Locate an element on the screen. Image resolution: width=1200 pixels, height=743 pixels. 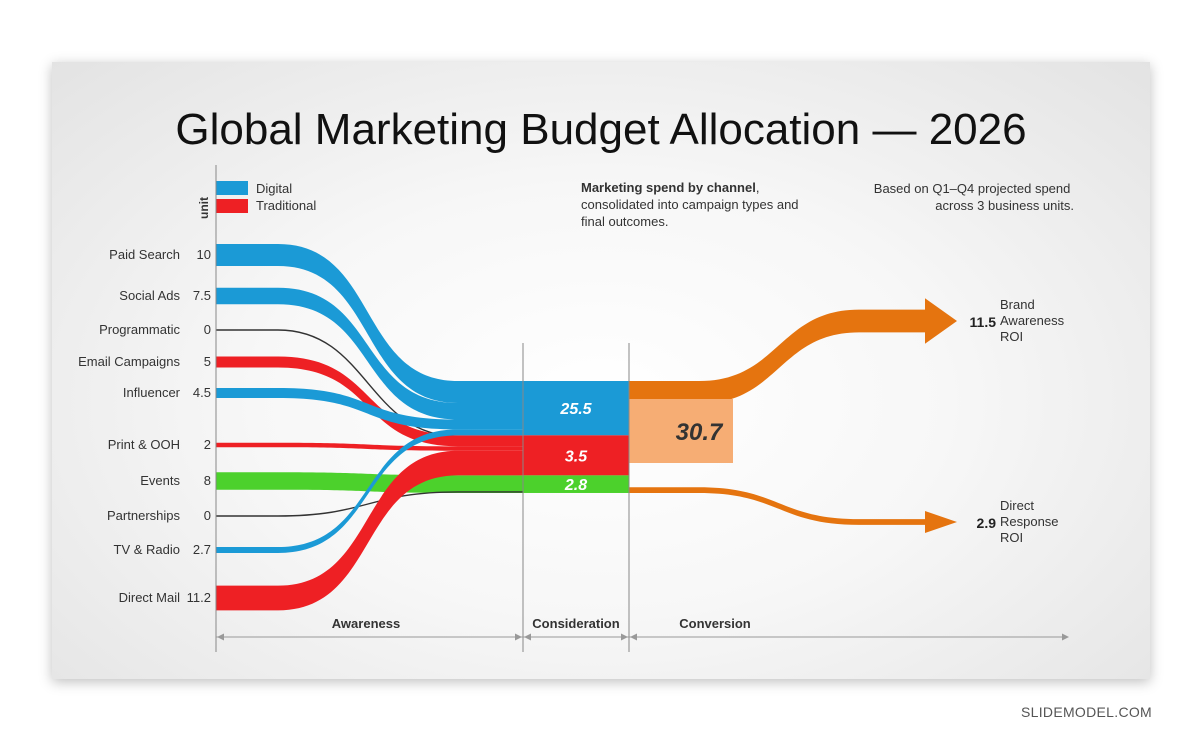
note-center-line2: consolidated into campaign types and is located at coordinates (690, 204).